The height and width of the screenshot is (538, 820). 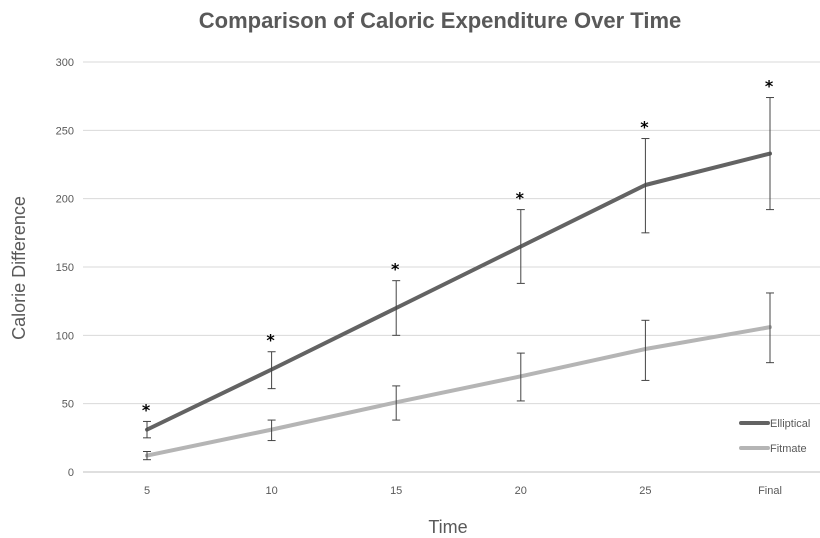 I want to click on x-tick-label: Final, so click(x=770, y=491).